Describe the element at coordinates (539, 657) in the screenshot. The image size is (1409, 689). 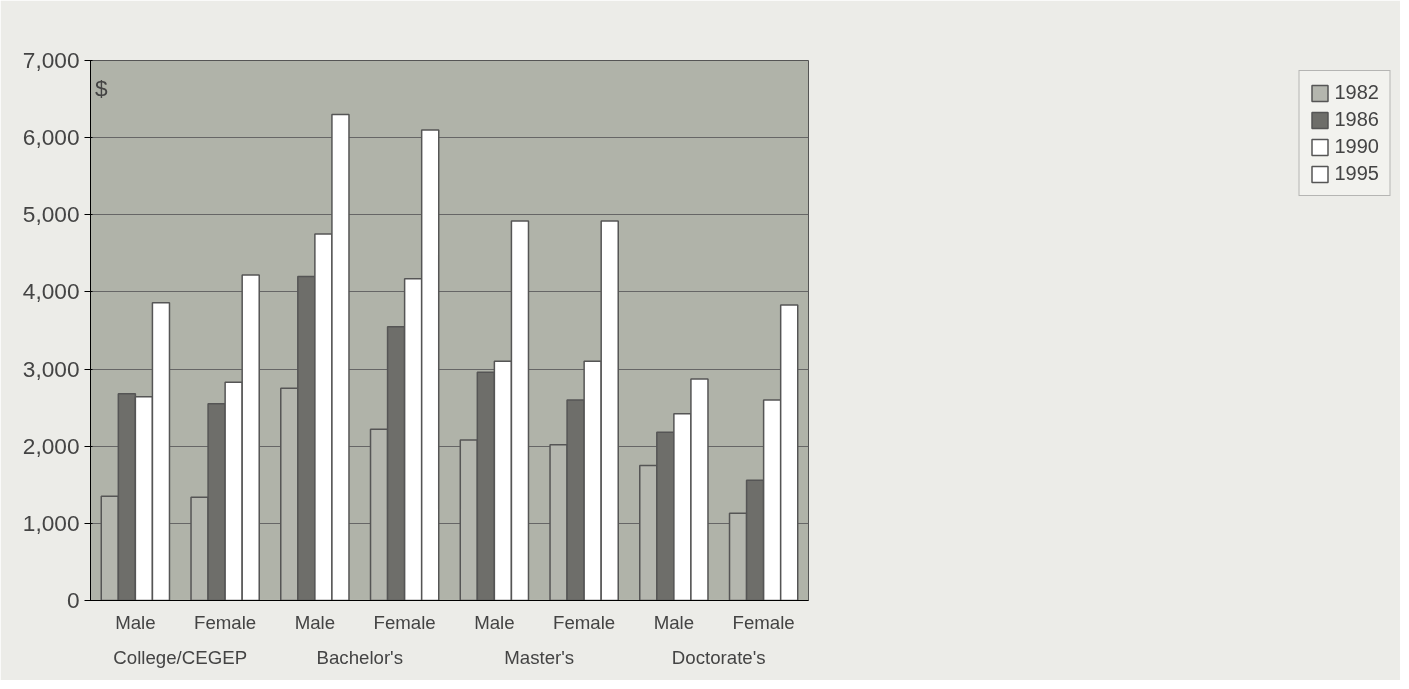
I see `text: Master's` at that location.